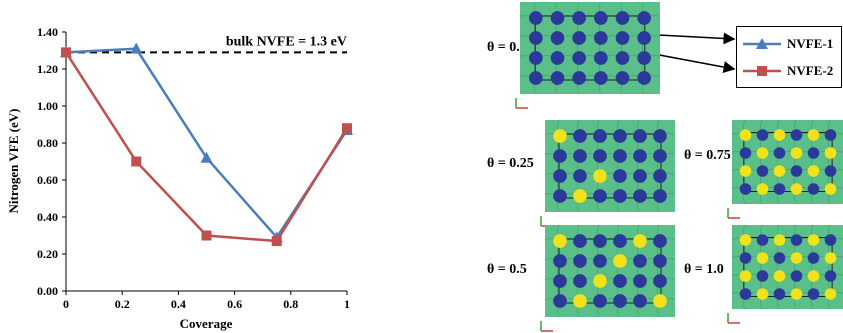 This screenshot has width=843, height=333. Describe the element at coordinates (66, 304) in the screenshot. I see `x-tick-label: 0` at that location.